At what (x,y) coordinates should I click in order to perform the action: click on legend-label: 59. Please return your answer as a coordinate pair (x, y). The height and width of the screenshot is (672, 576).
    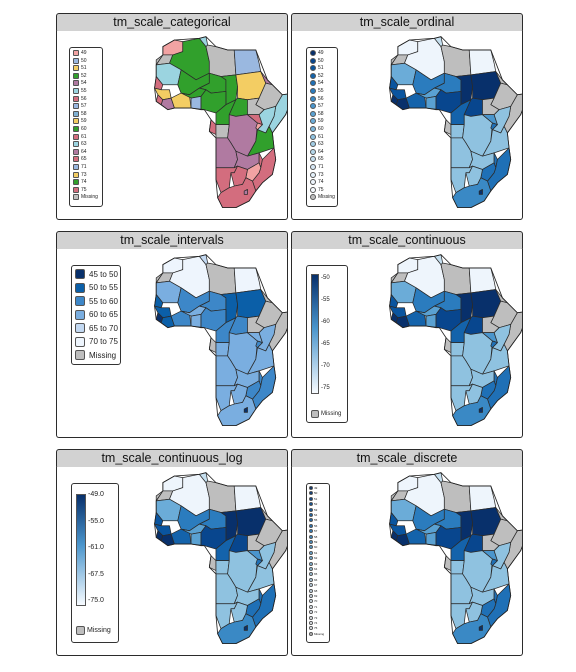
    Looking at the image, I should click on (321, 121).